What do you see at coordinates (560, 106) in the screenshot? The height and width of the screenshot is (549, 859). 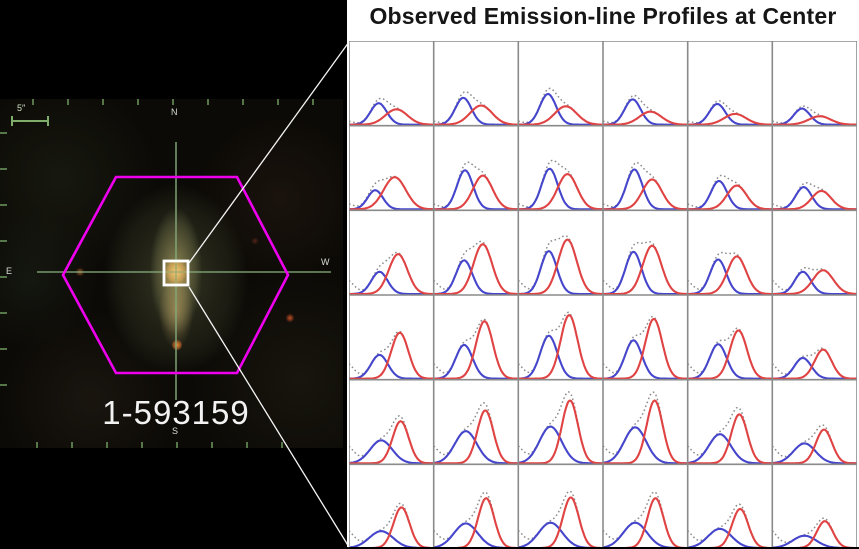 I see `profile-panel-r1c3` at bounding box center [560, 106].